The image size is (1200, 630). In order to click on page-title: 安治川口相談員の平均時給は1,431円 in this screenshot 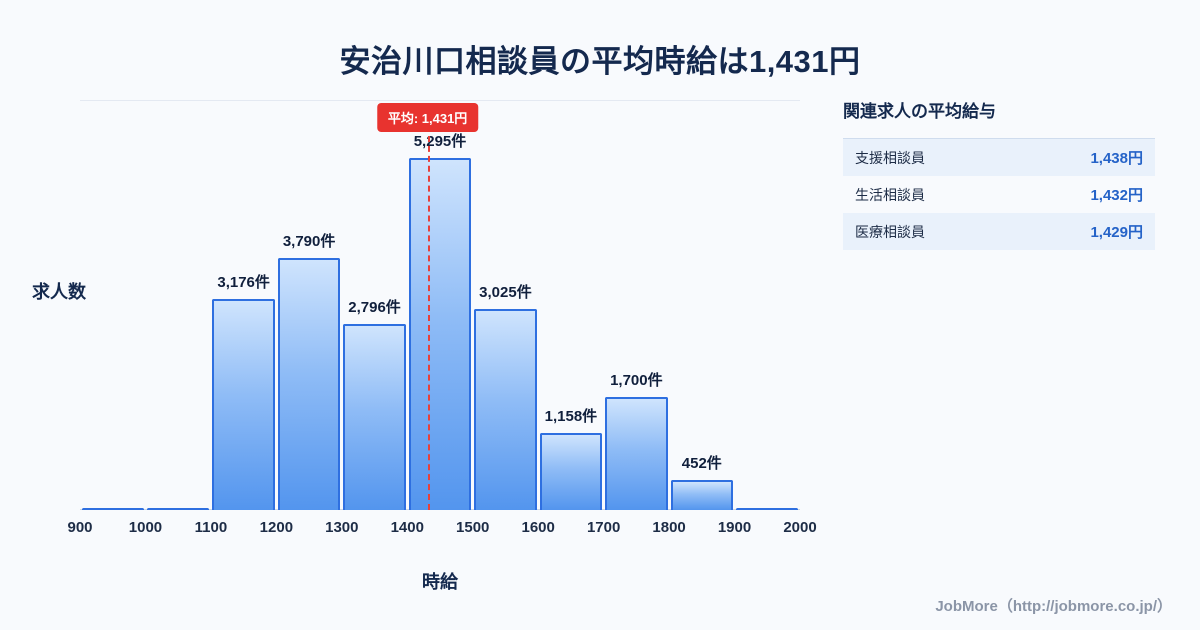, I will do `click(600, 61)`.